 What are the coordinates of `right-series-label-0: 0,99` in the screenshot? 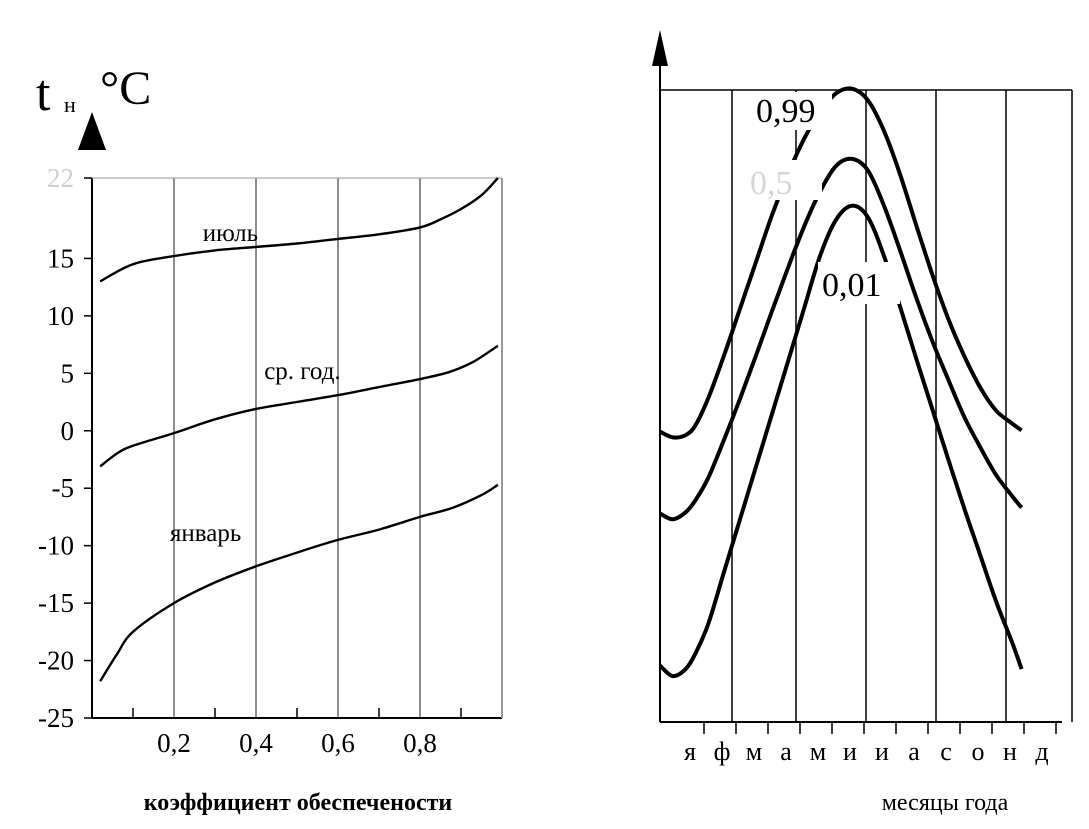 It's located at (786, 111).